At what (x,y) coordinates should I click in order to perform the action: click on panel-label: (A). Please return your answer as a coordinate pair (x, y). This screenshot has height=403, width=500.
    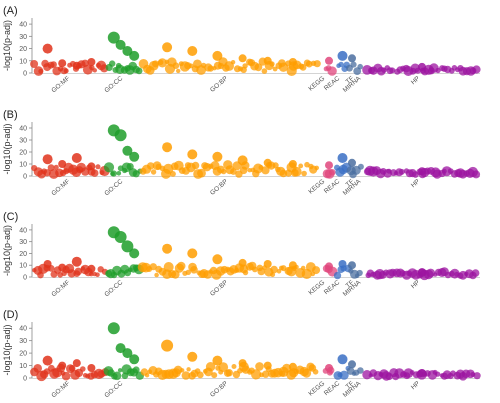
    Looking at the image, I should click on (10, 11).